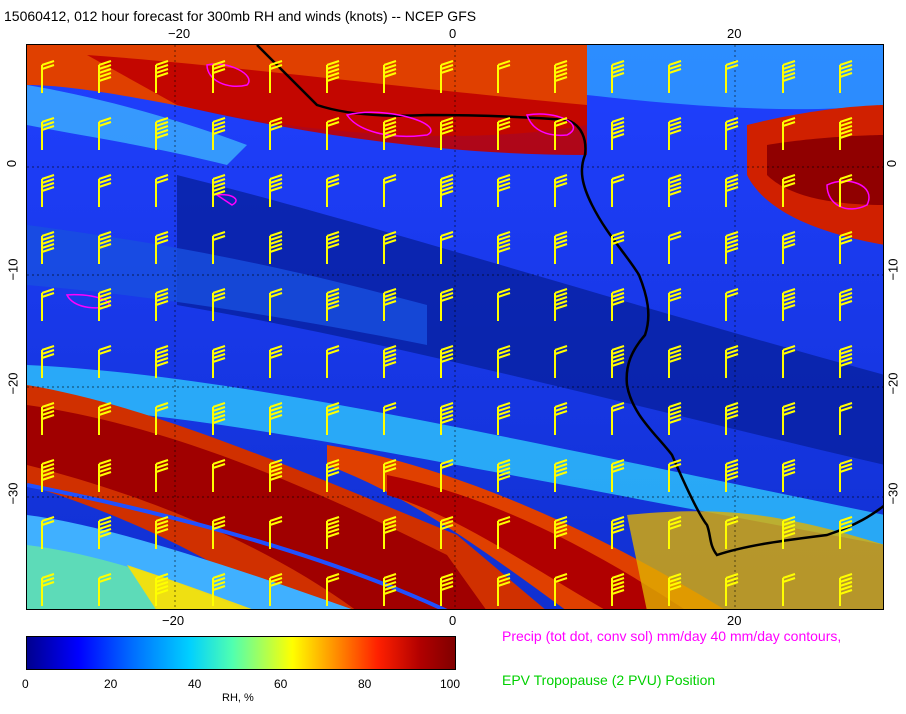 Image resolution: width=906 pixels, height=714 pixels. What do you see at coordinates (13, 269) in the screenshot?
I see `left-y-tick-minus10: −10` at bounding box center [13, 269].